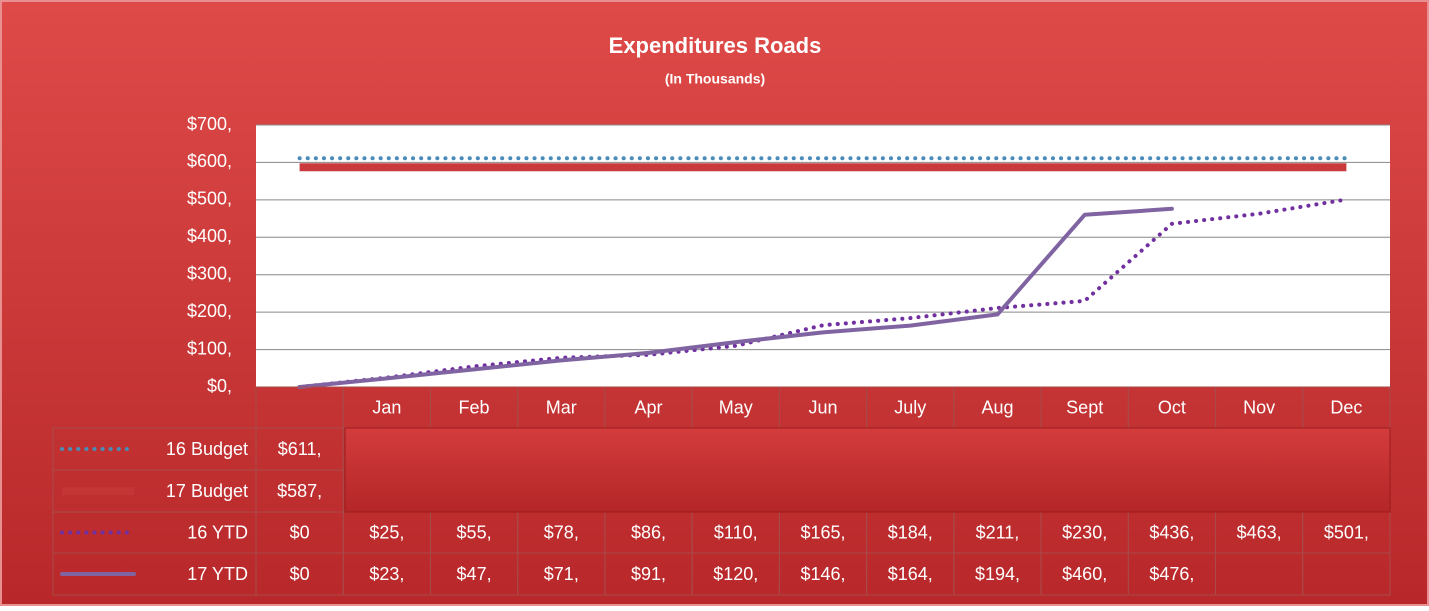 The height and width of the screenshot is (611, 1429). I want to click on data-label: $78,, so click(561, 532).